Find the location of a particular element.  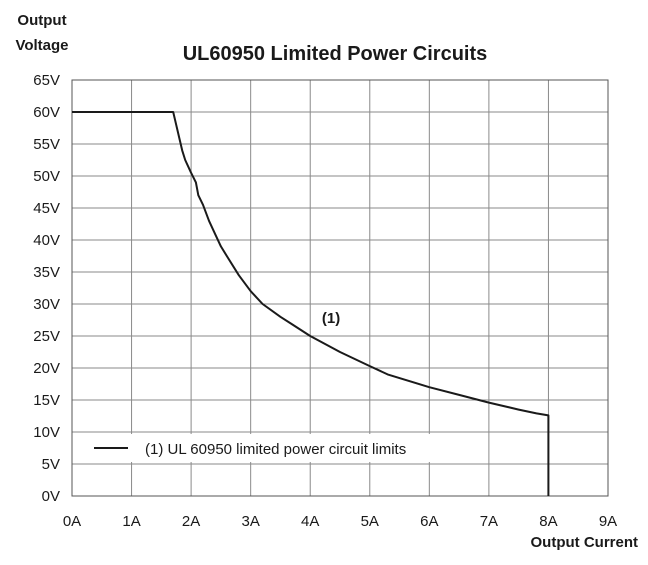

y-tick-label: 25V is located at coordinates (46, 336).